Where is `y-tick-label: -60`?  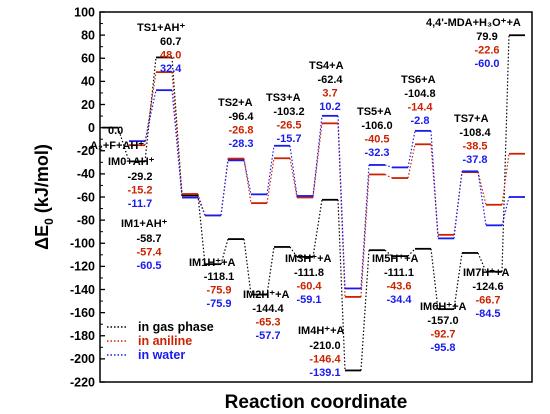
y-tick-label: -60 is located at coordinates (86, 197).